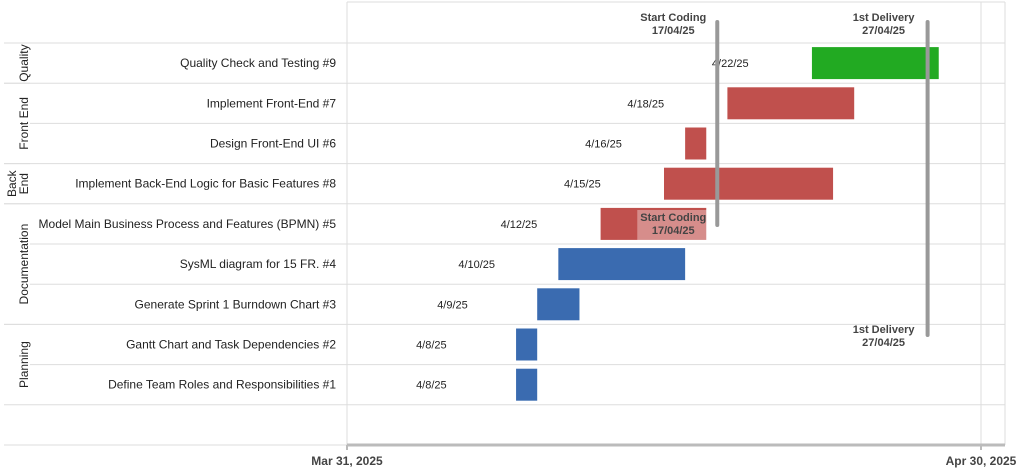 The width and height of the screenshot is (1025, 472). I want to click on task-label: SysML diagram for 15 FR. #4, so click(258, 264).